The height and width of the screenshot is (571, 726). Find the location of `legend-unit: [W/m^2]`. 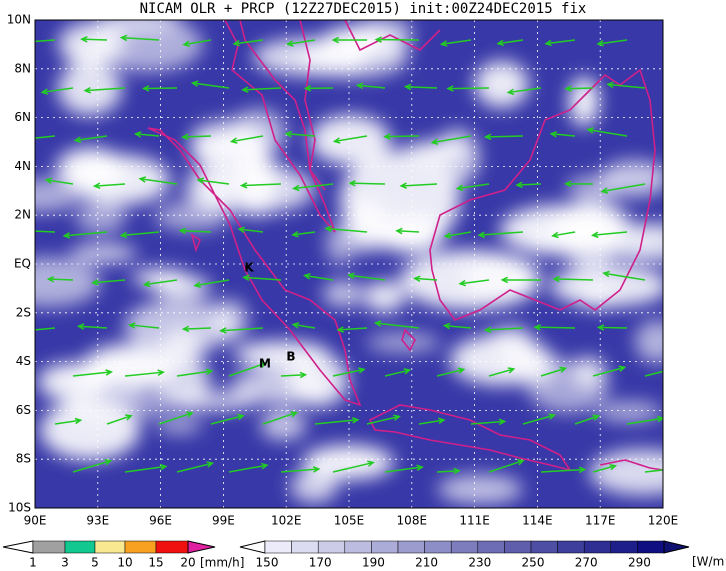

legend-unit: [W/m^2] is located at coordinates (709, 562).